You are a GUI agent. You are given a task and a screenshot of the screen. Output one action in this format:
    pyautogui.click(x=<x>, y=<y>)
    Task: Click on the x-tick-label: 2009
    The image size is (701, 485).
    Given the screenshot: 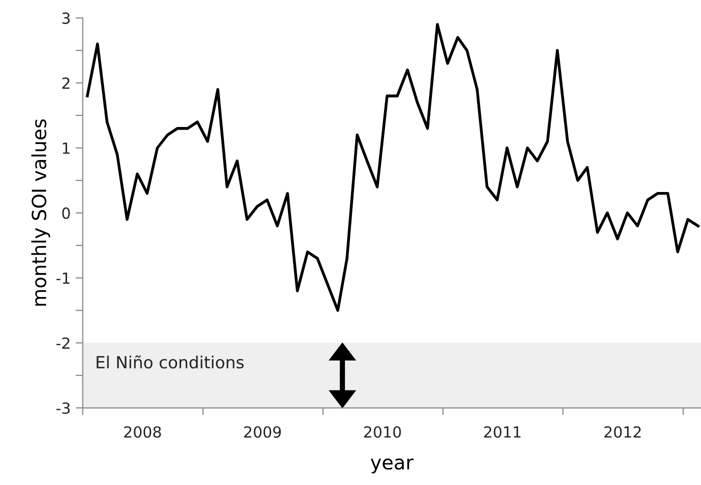 What is the action you would take?
    pyautogui.click(x=262, y=432)
    